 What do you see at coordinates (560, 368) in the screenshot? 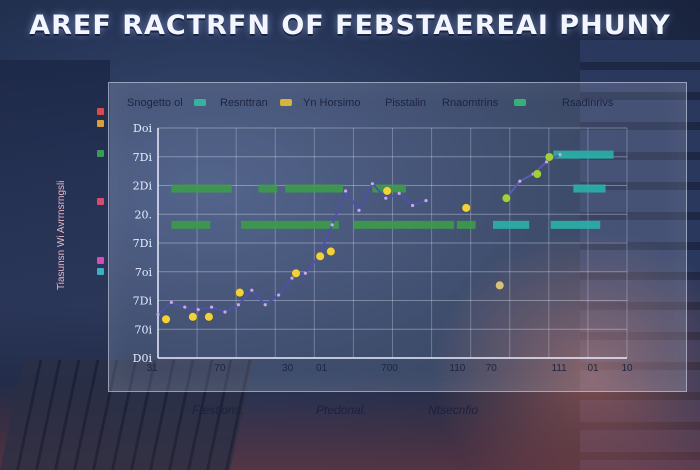
I see `x-tick-label: 111` at bounding box center [560, 368].